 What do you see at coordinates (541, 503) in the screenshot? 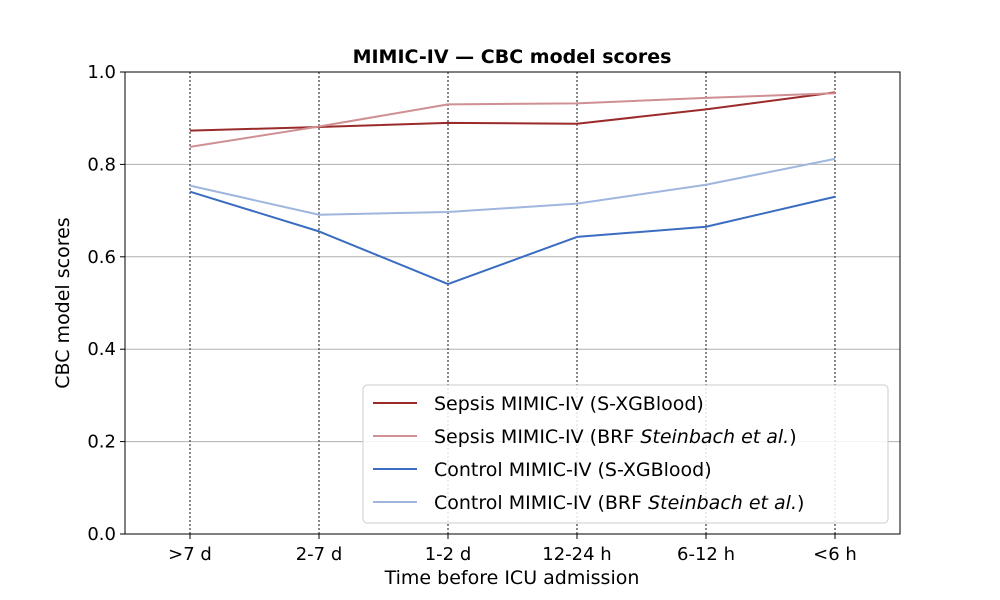
I see `legend-label-text: Control MIMIC-IV (BRF` at bounding box center [541, 503].